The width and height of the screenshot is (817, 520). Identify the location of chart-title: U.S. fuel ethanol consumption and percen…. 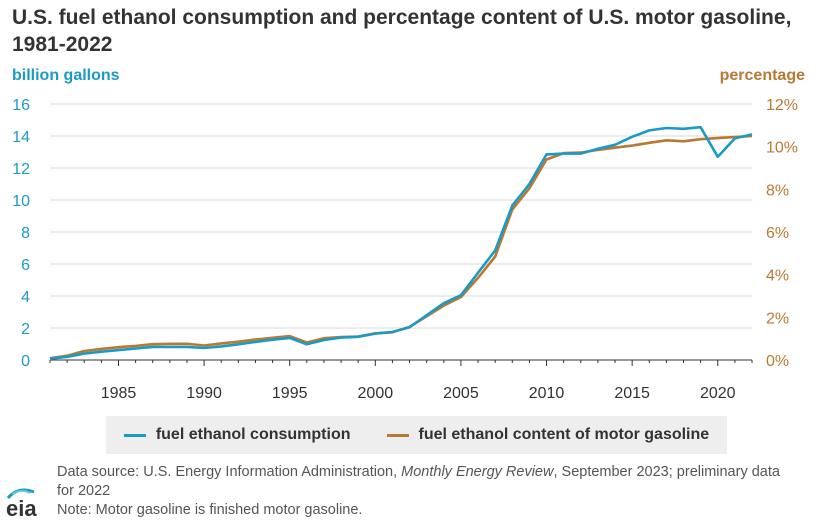
(402, 31).